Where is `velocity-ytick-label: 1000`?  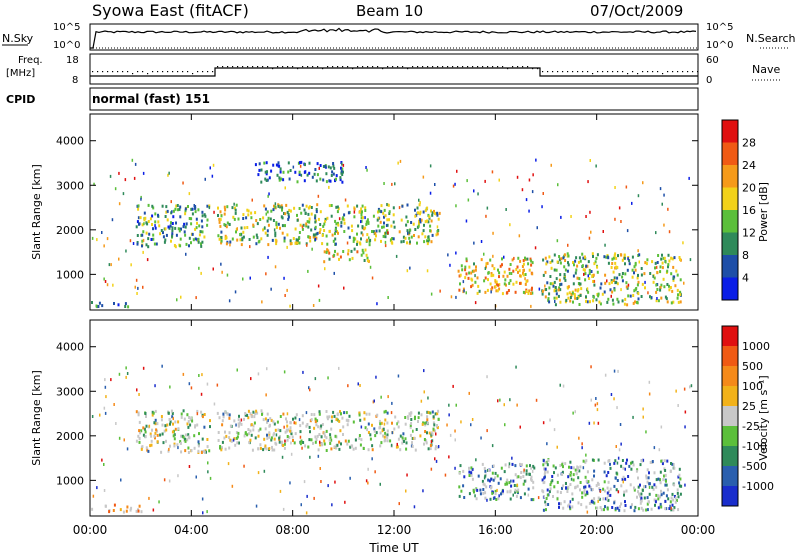
velocity-ytick-label: 1000 is located at coordinates (70, 480).